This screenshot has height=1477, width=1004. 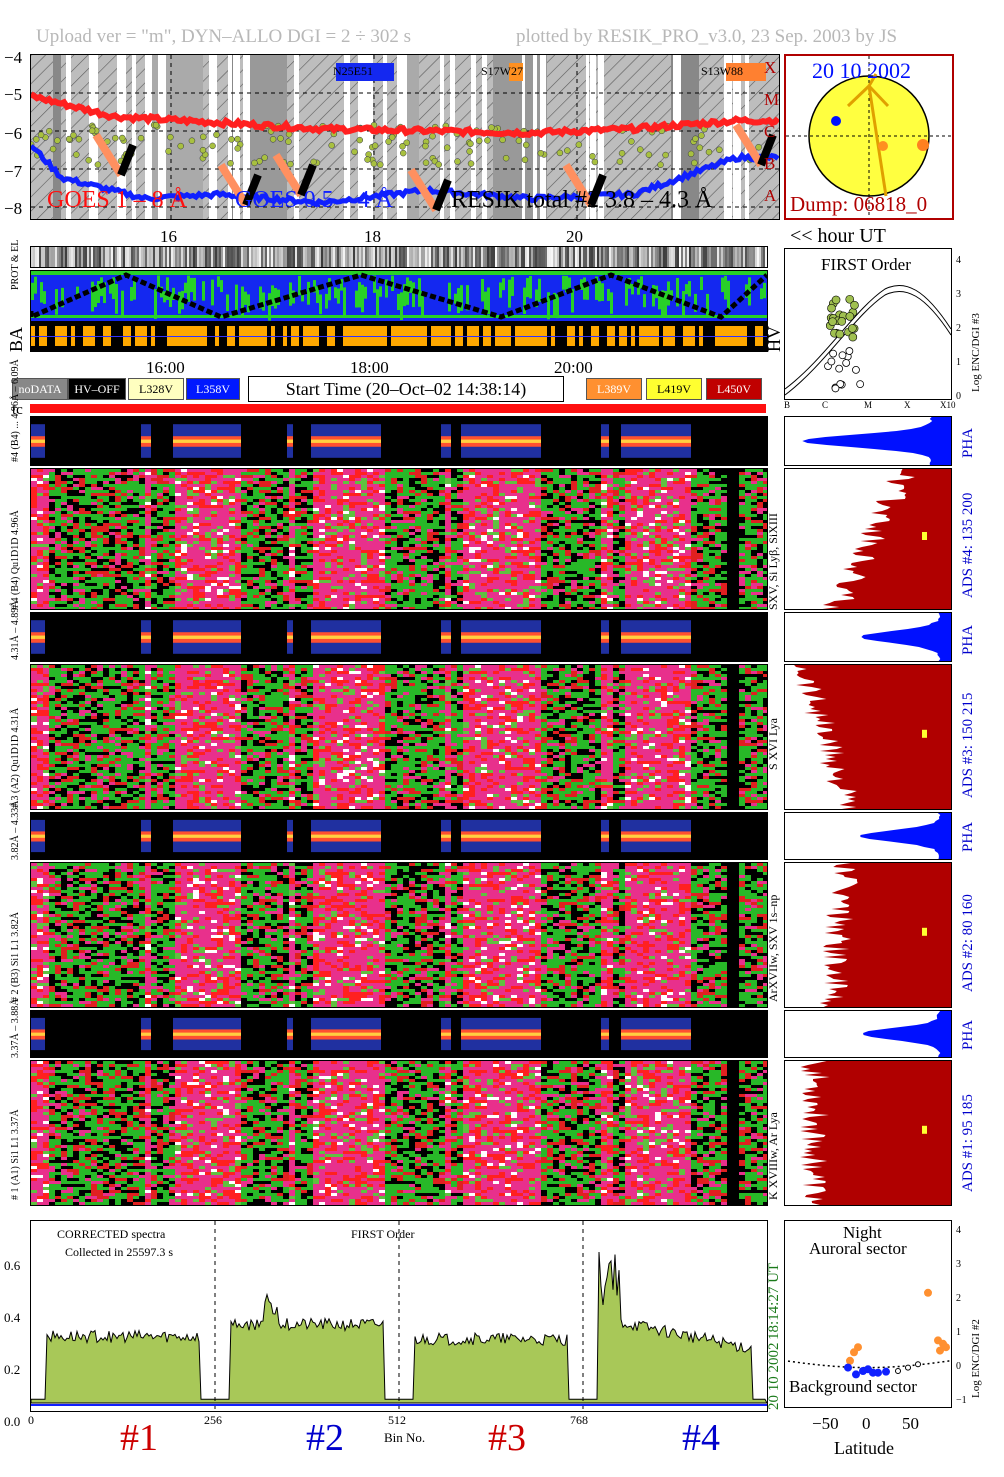 I want to click on spec-ytick: 0.0, so click(x=12, y=1422).